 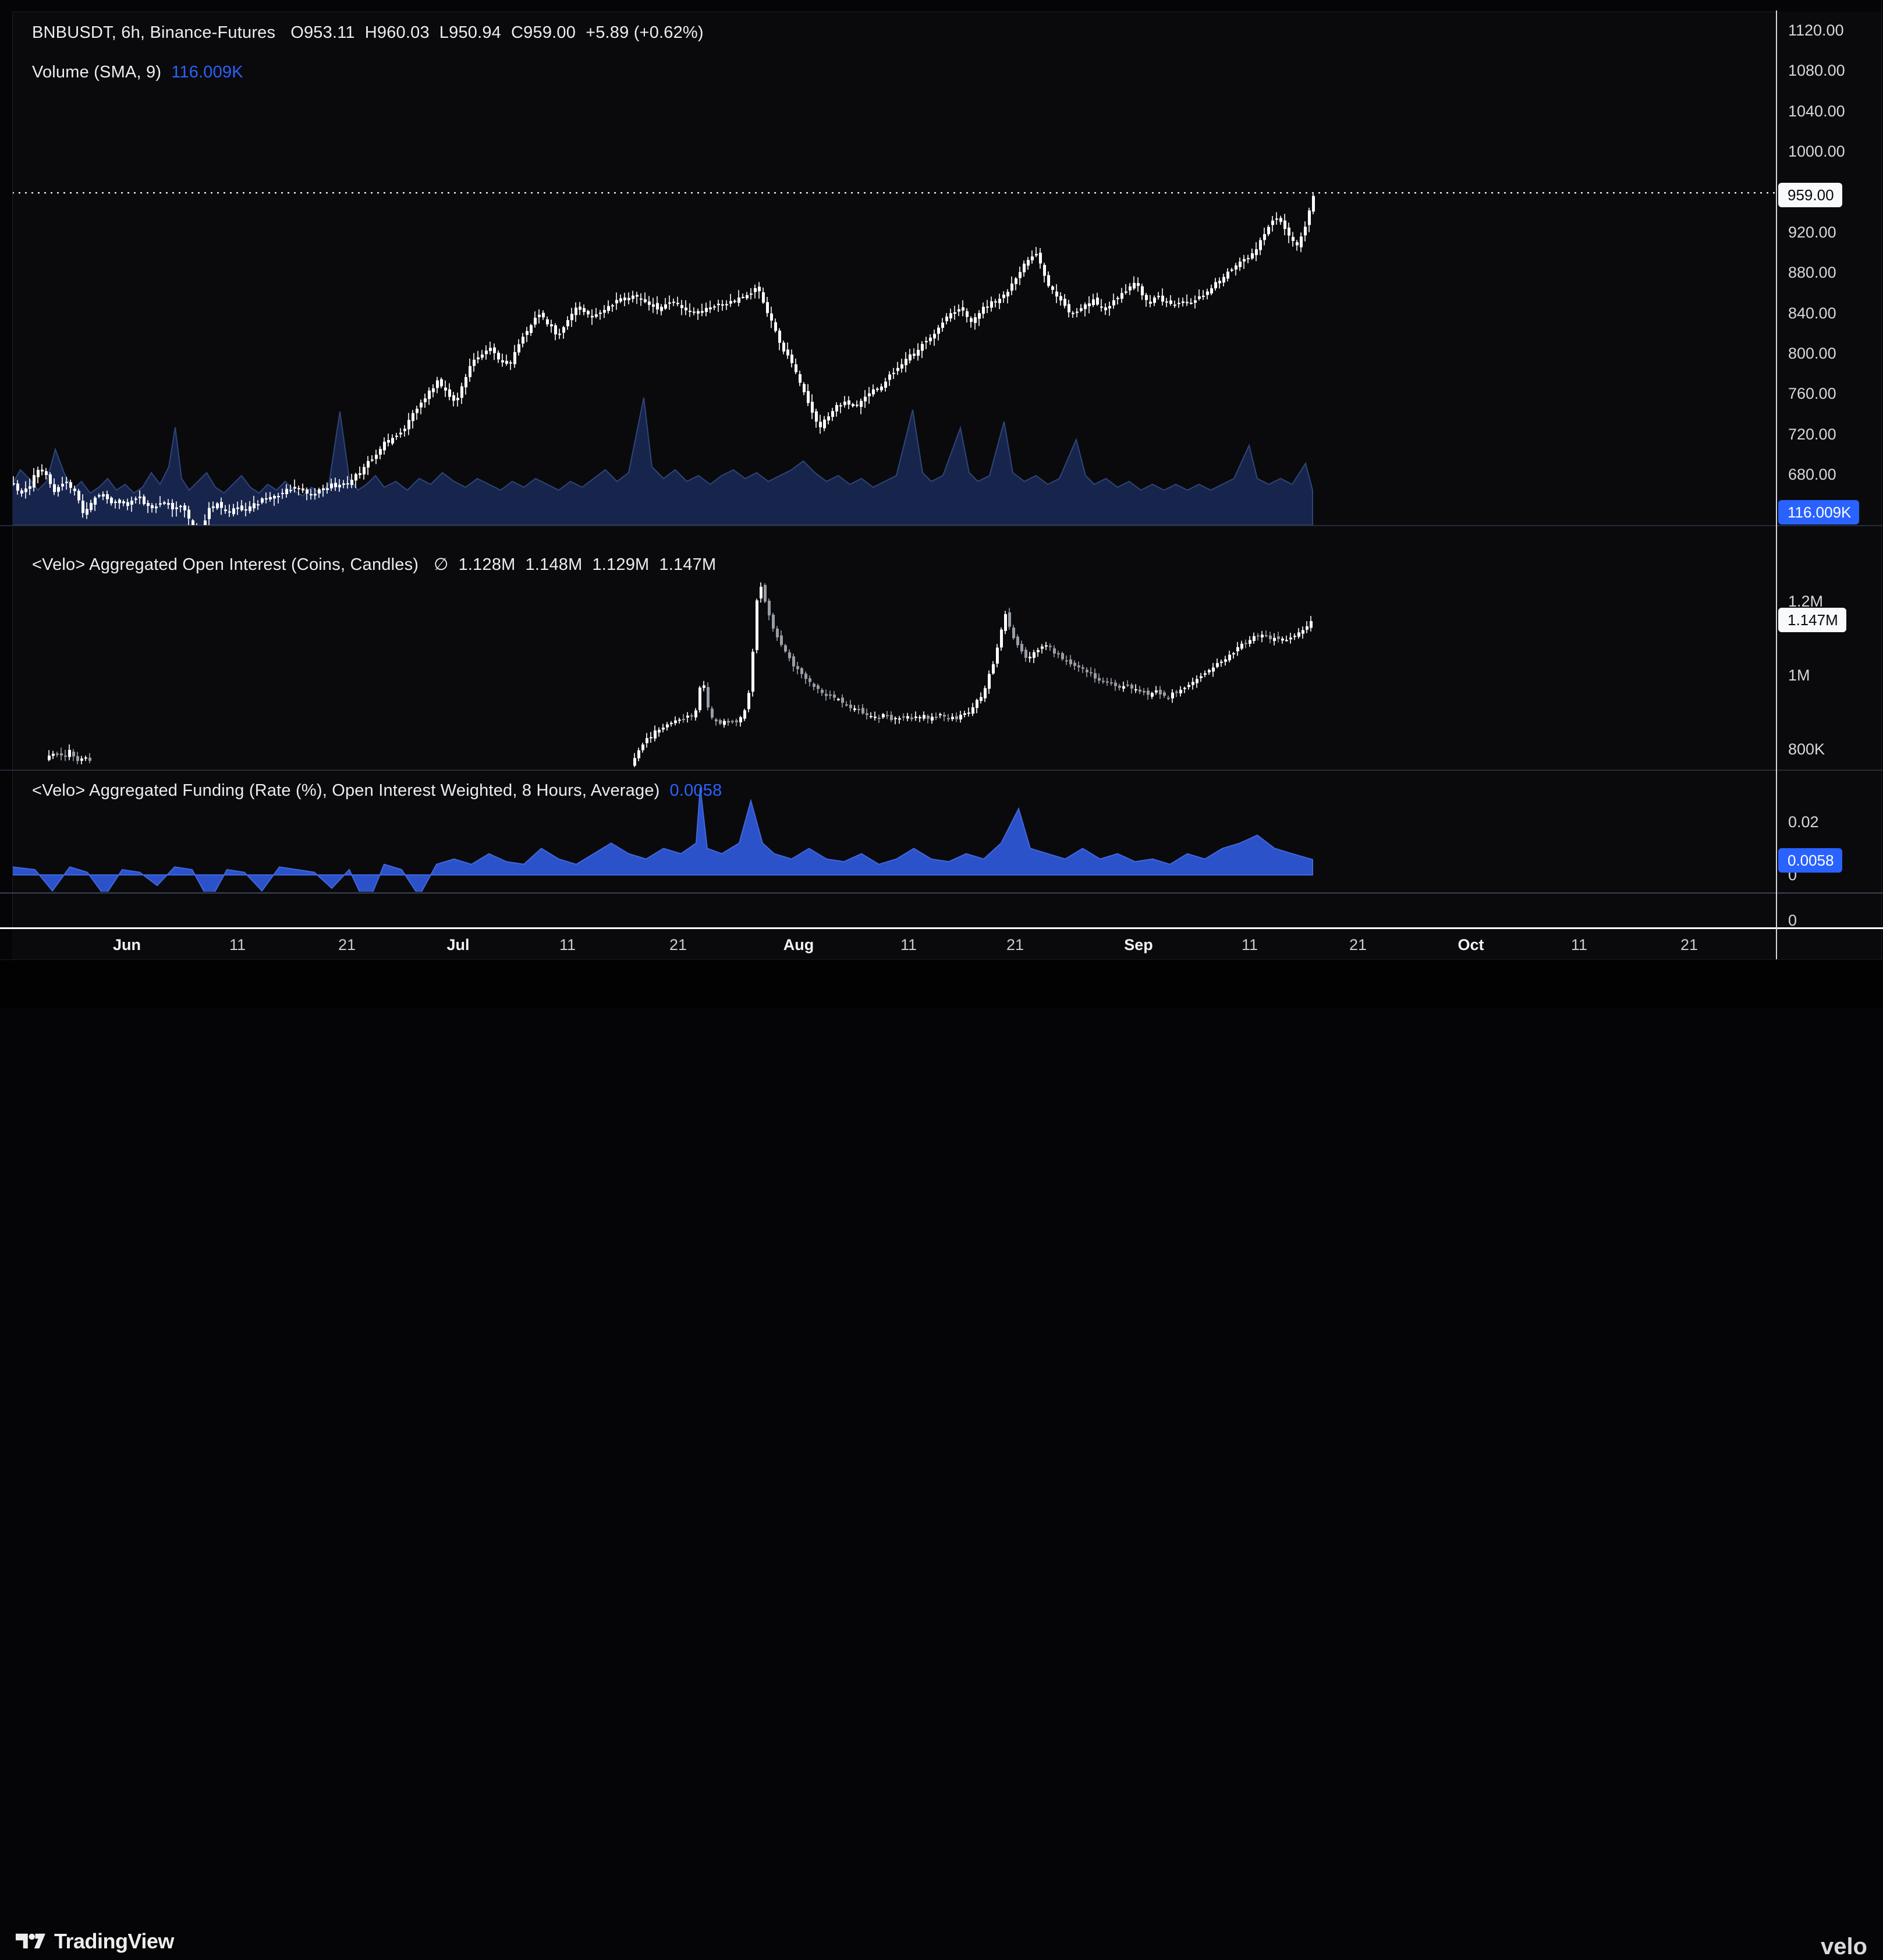 What do you see at coordinates (487, 564) in the screenshot?
I see `oi-open: 1.128M` at bounding box center [487, 564].